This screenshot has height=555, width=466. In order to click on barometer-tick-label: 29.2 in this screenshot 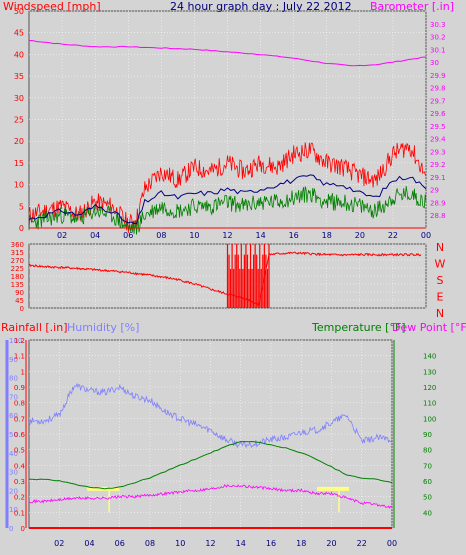, I will do `click(438, 165)`.